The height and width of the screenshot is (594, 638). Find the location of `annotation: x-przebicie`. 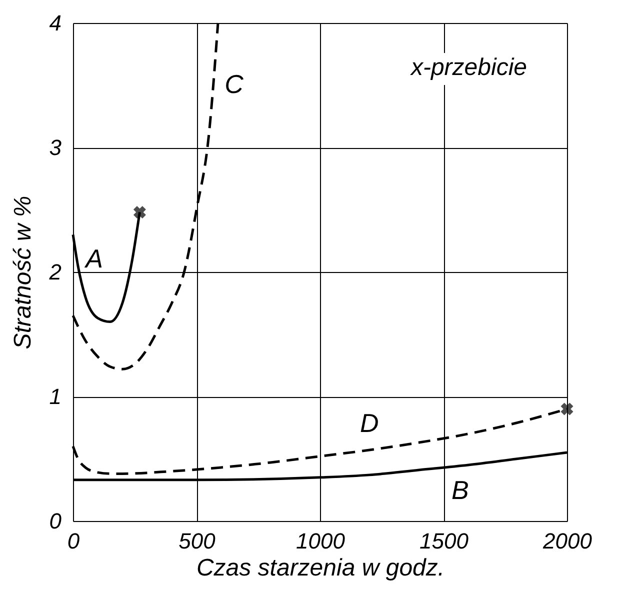

annotation: x-przebicie is located at coordinates (468, 67).